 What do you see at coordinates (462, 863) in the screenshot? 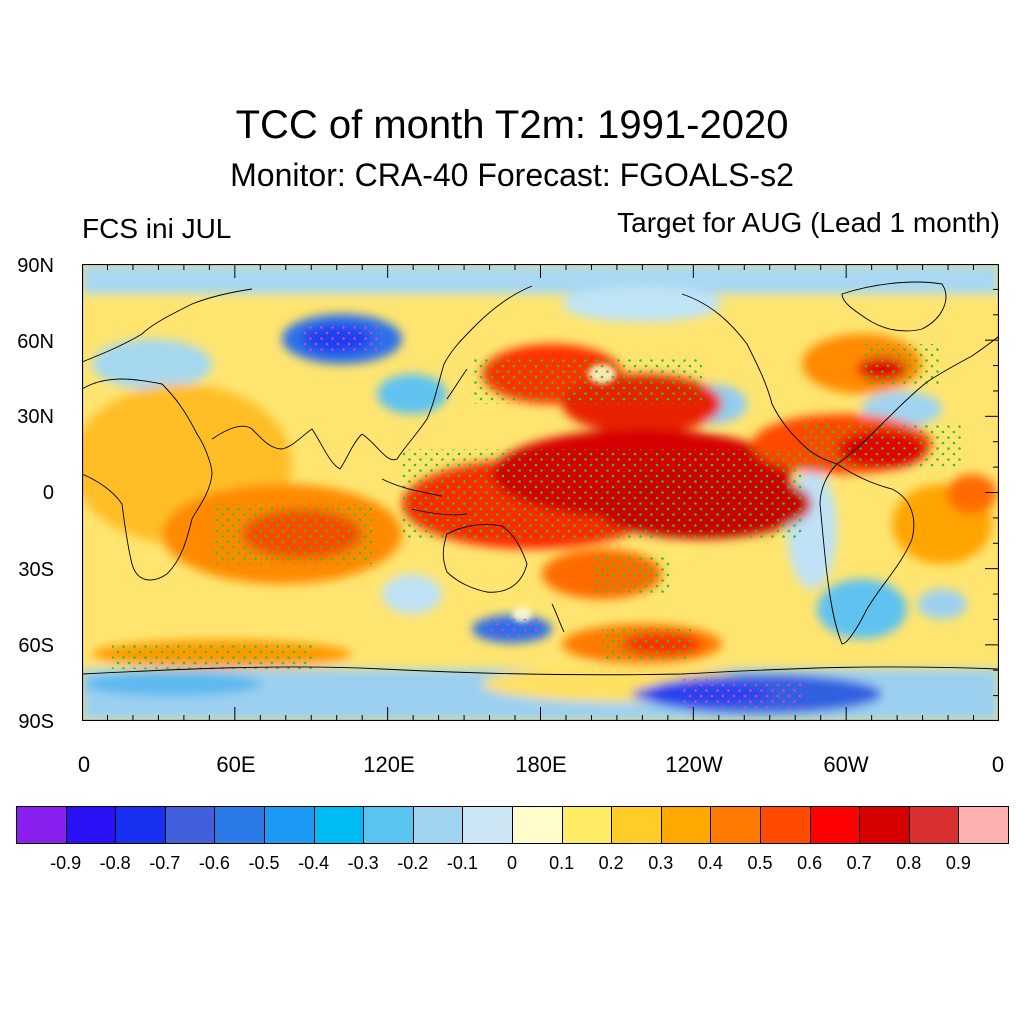
I see `colorbar-label: -0.1` at bounding box center [462, 863].